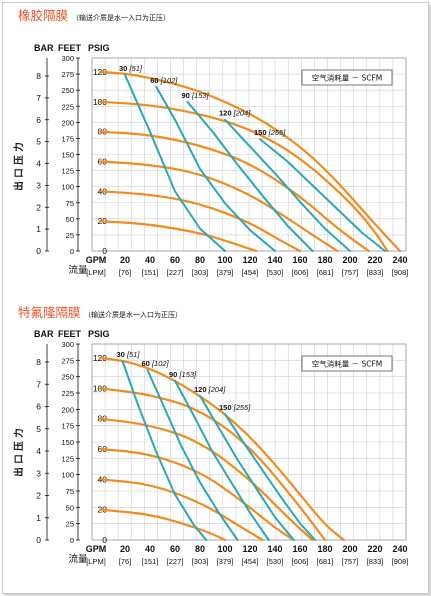 This screenshot has height=596, width=431. Describe the element at coordinates (200, 260) in the screenshot. I see `gpm-tick-label: 80` at that location.